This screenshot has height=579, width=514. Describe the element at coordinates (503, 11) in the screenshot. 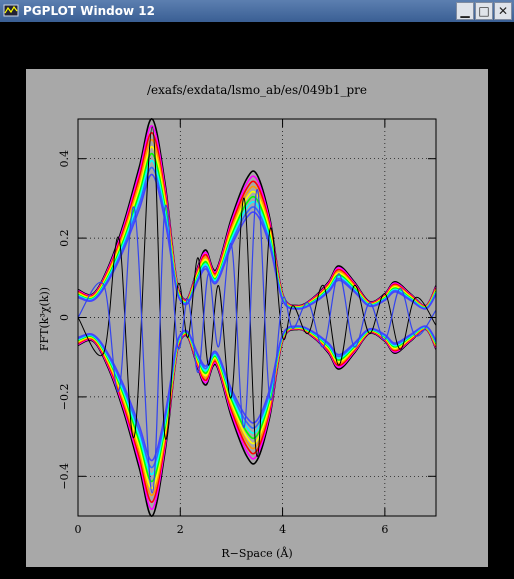

I see `close-button: ✕` at that location.